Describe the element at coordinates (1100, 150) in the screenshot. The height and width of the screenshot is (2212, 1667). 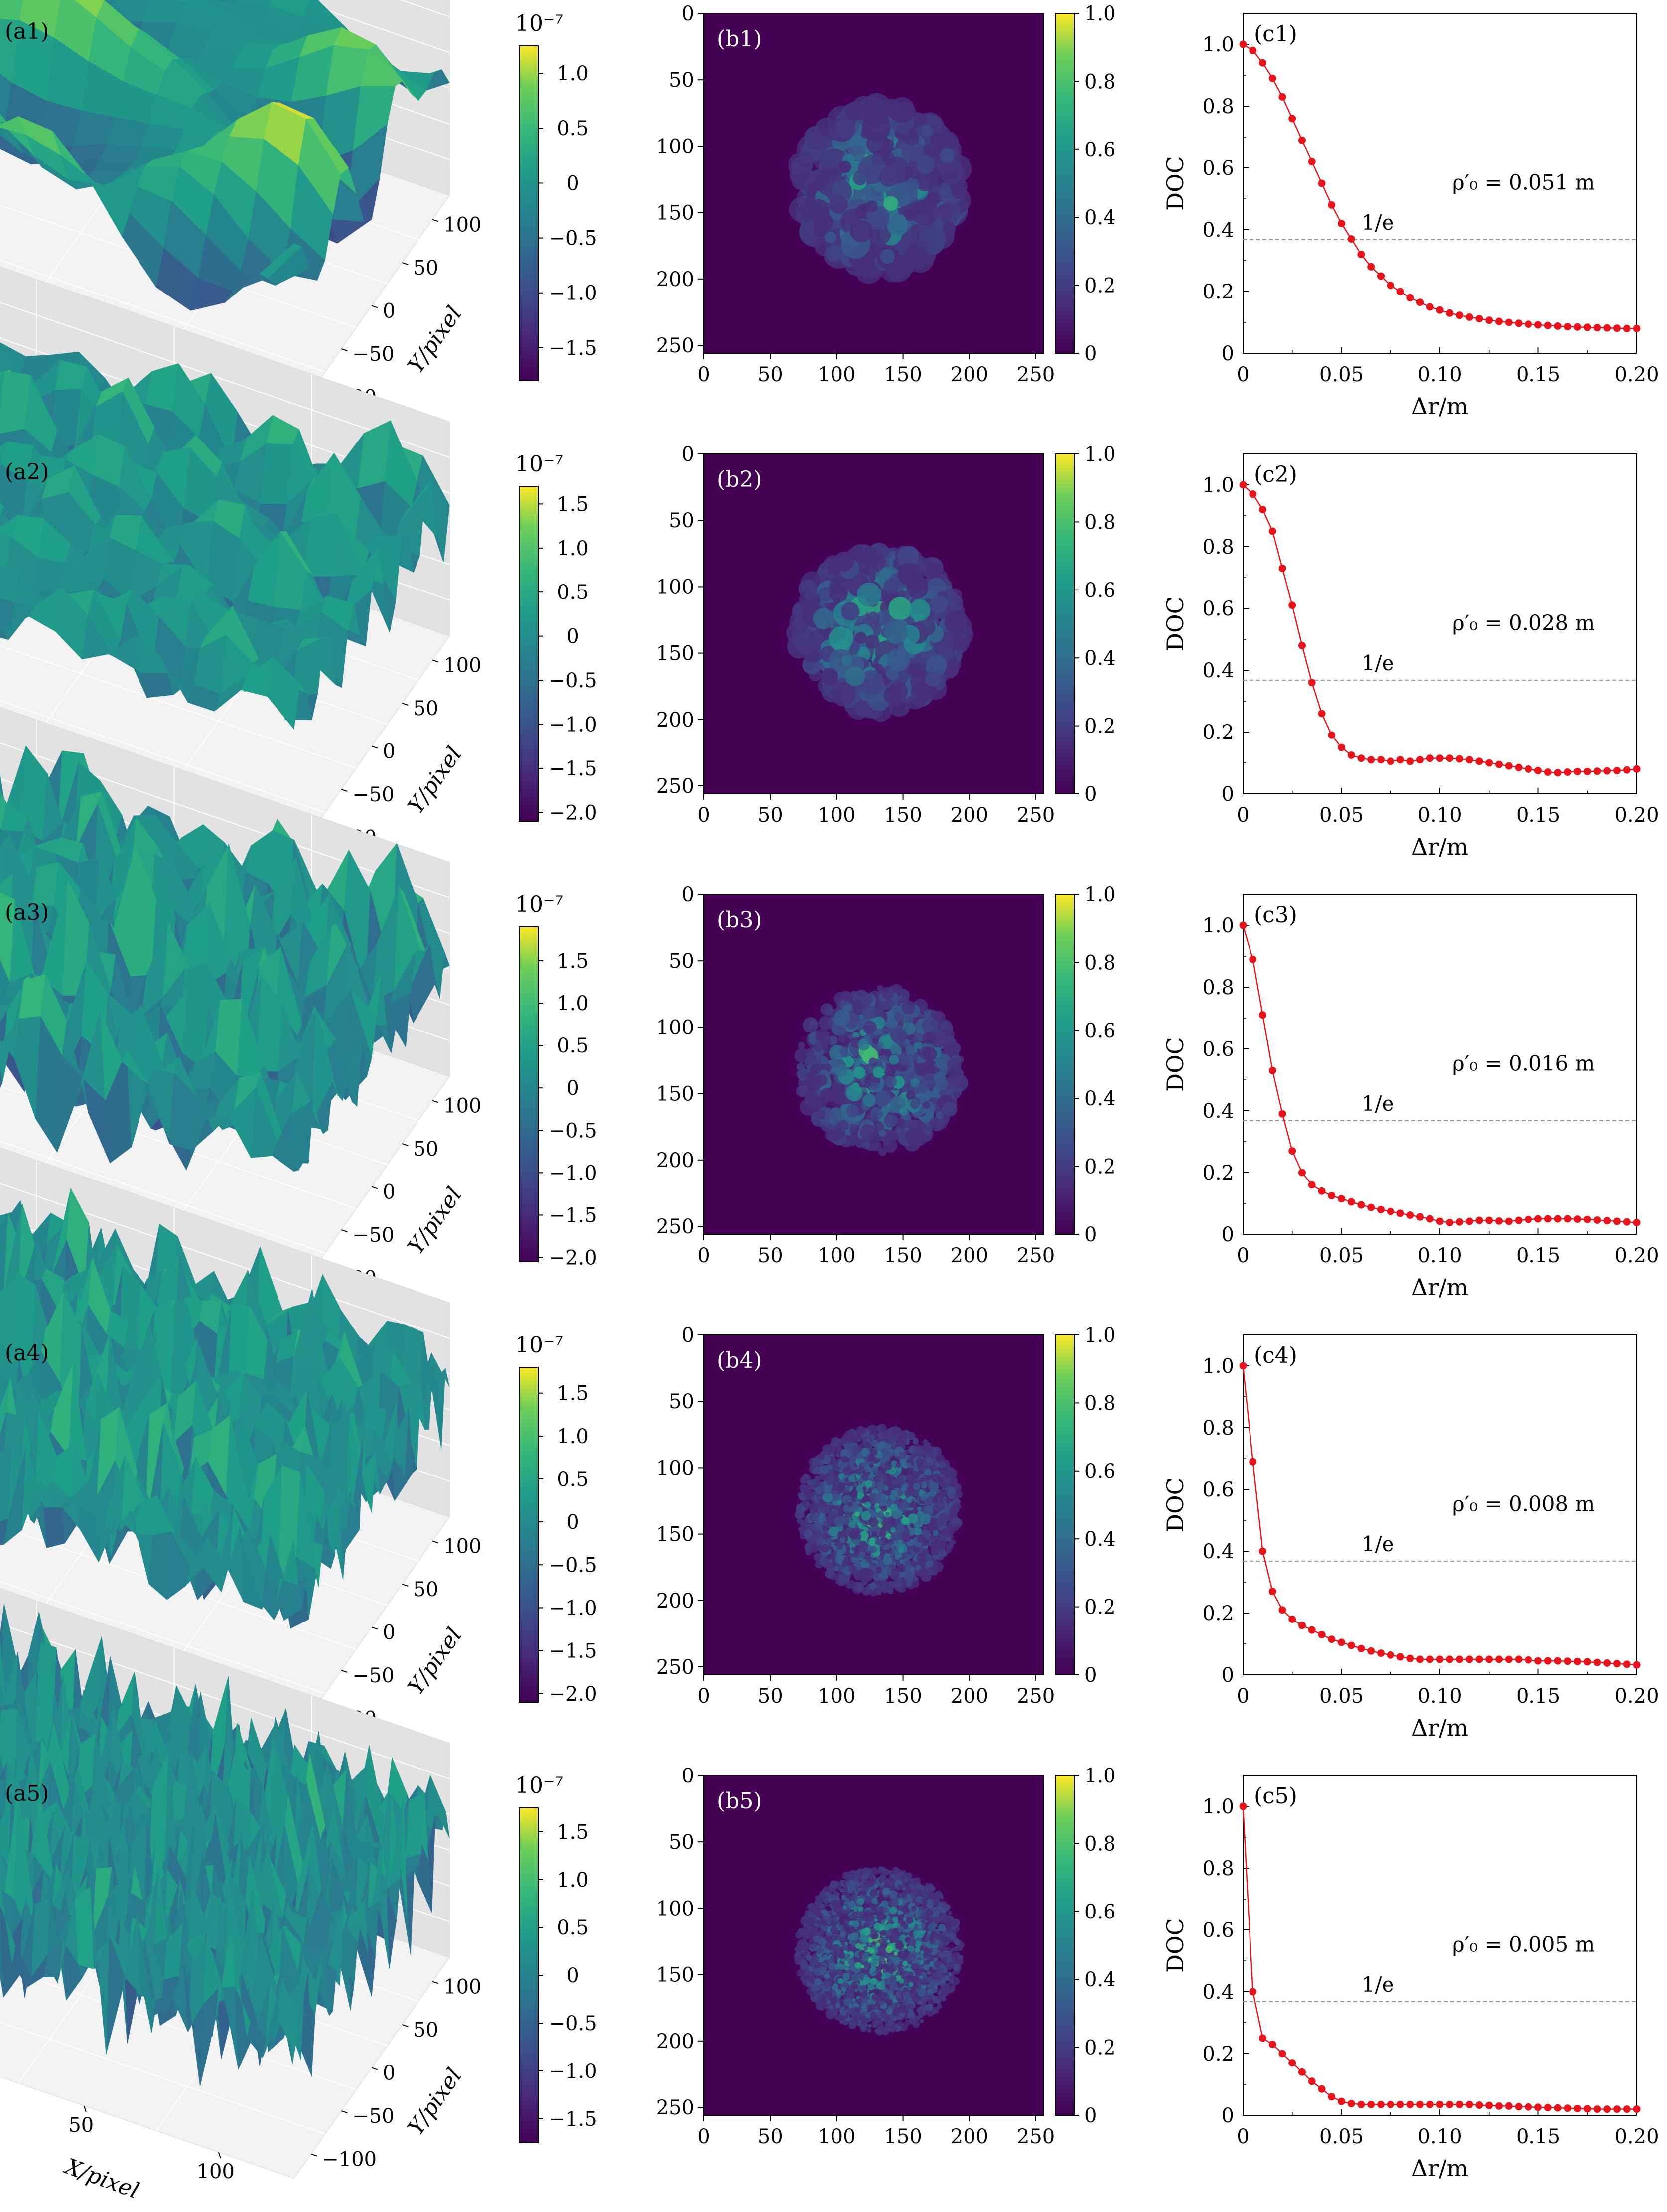
I see `colorbar-tick-label: 0.6` at that location.